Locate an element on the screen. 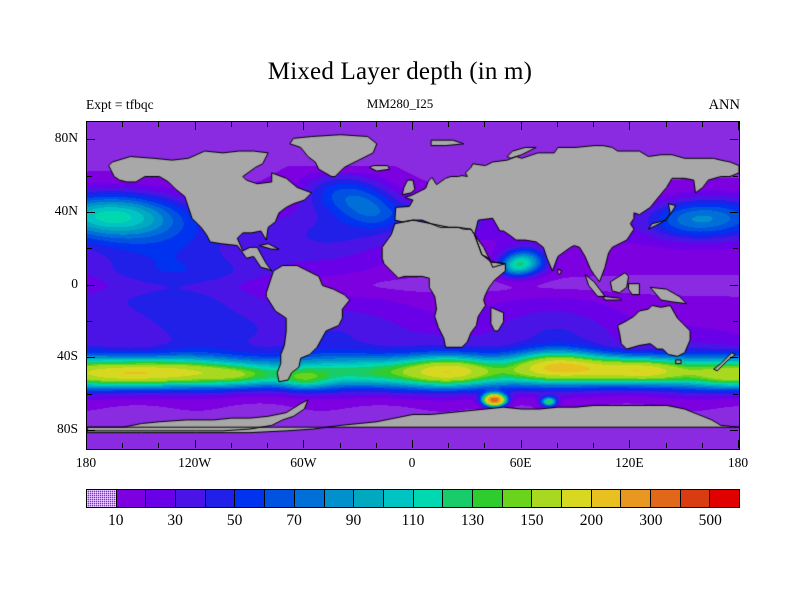 The image size is (800, 600). colorbar-tick-label: 150 is located at coordinates (532, 520).